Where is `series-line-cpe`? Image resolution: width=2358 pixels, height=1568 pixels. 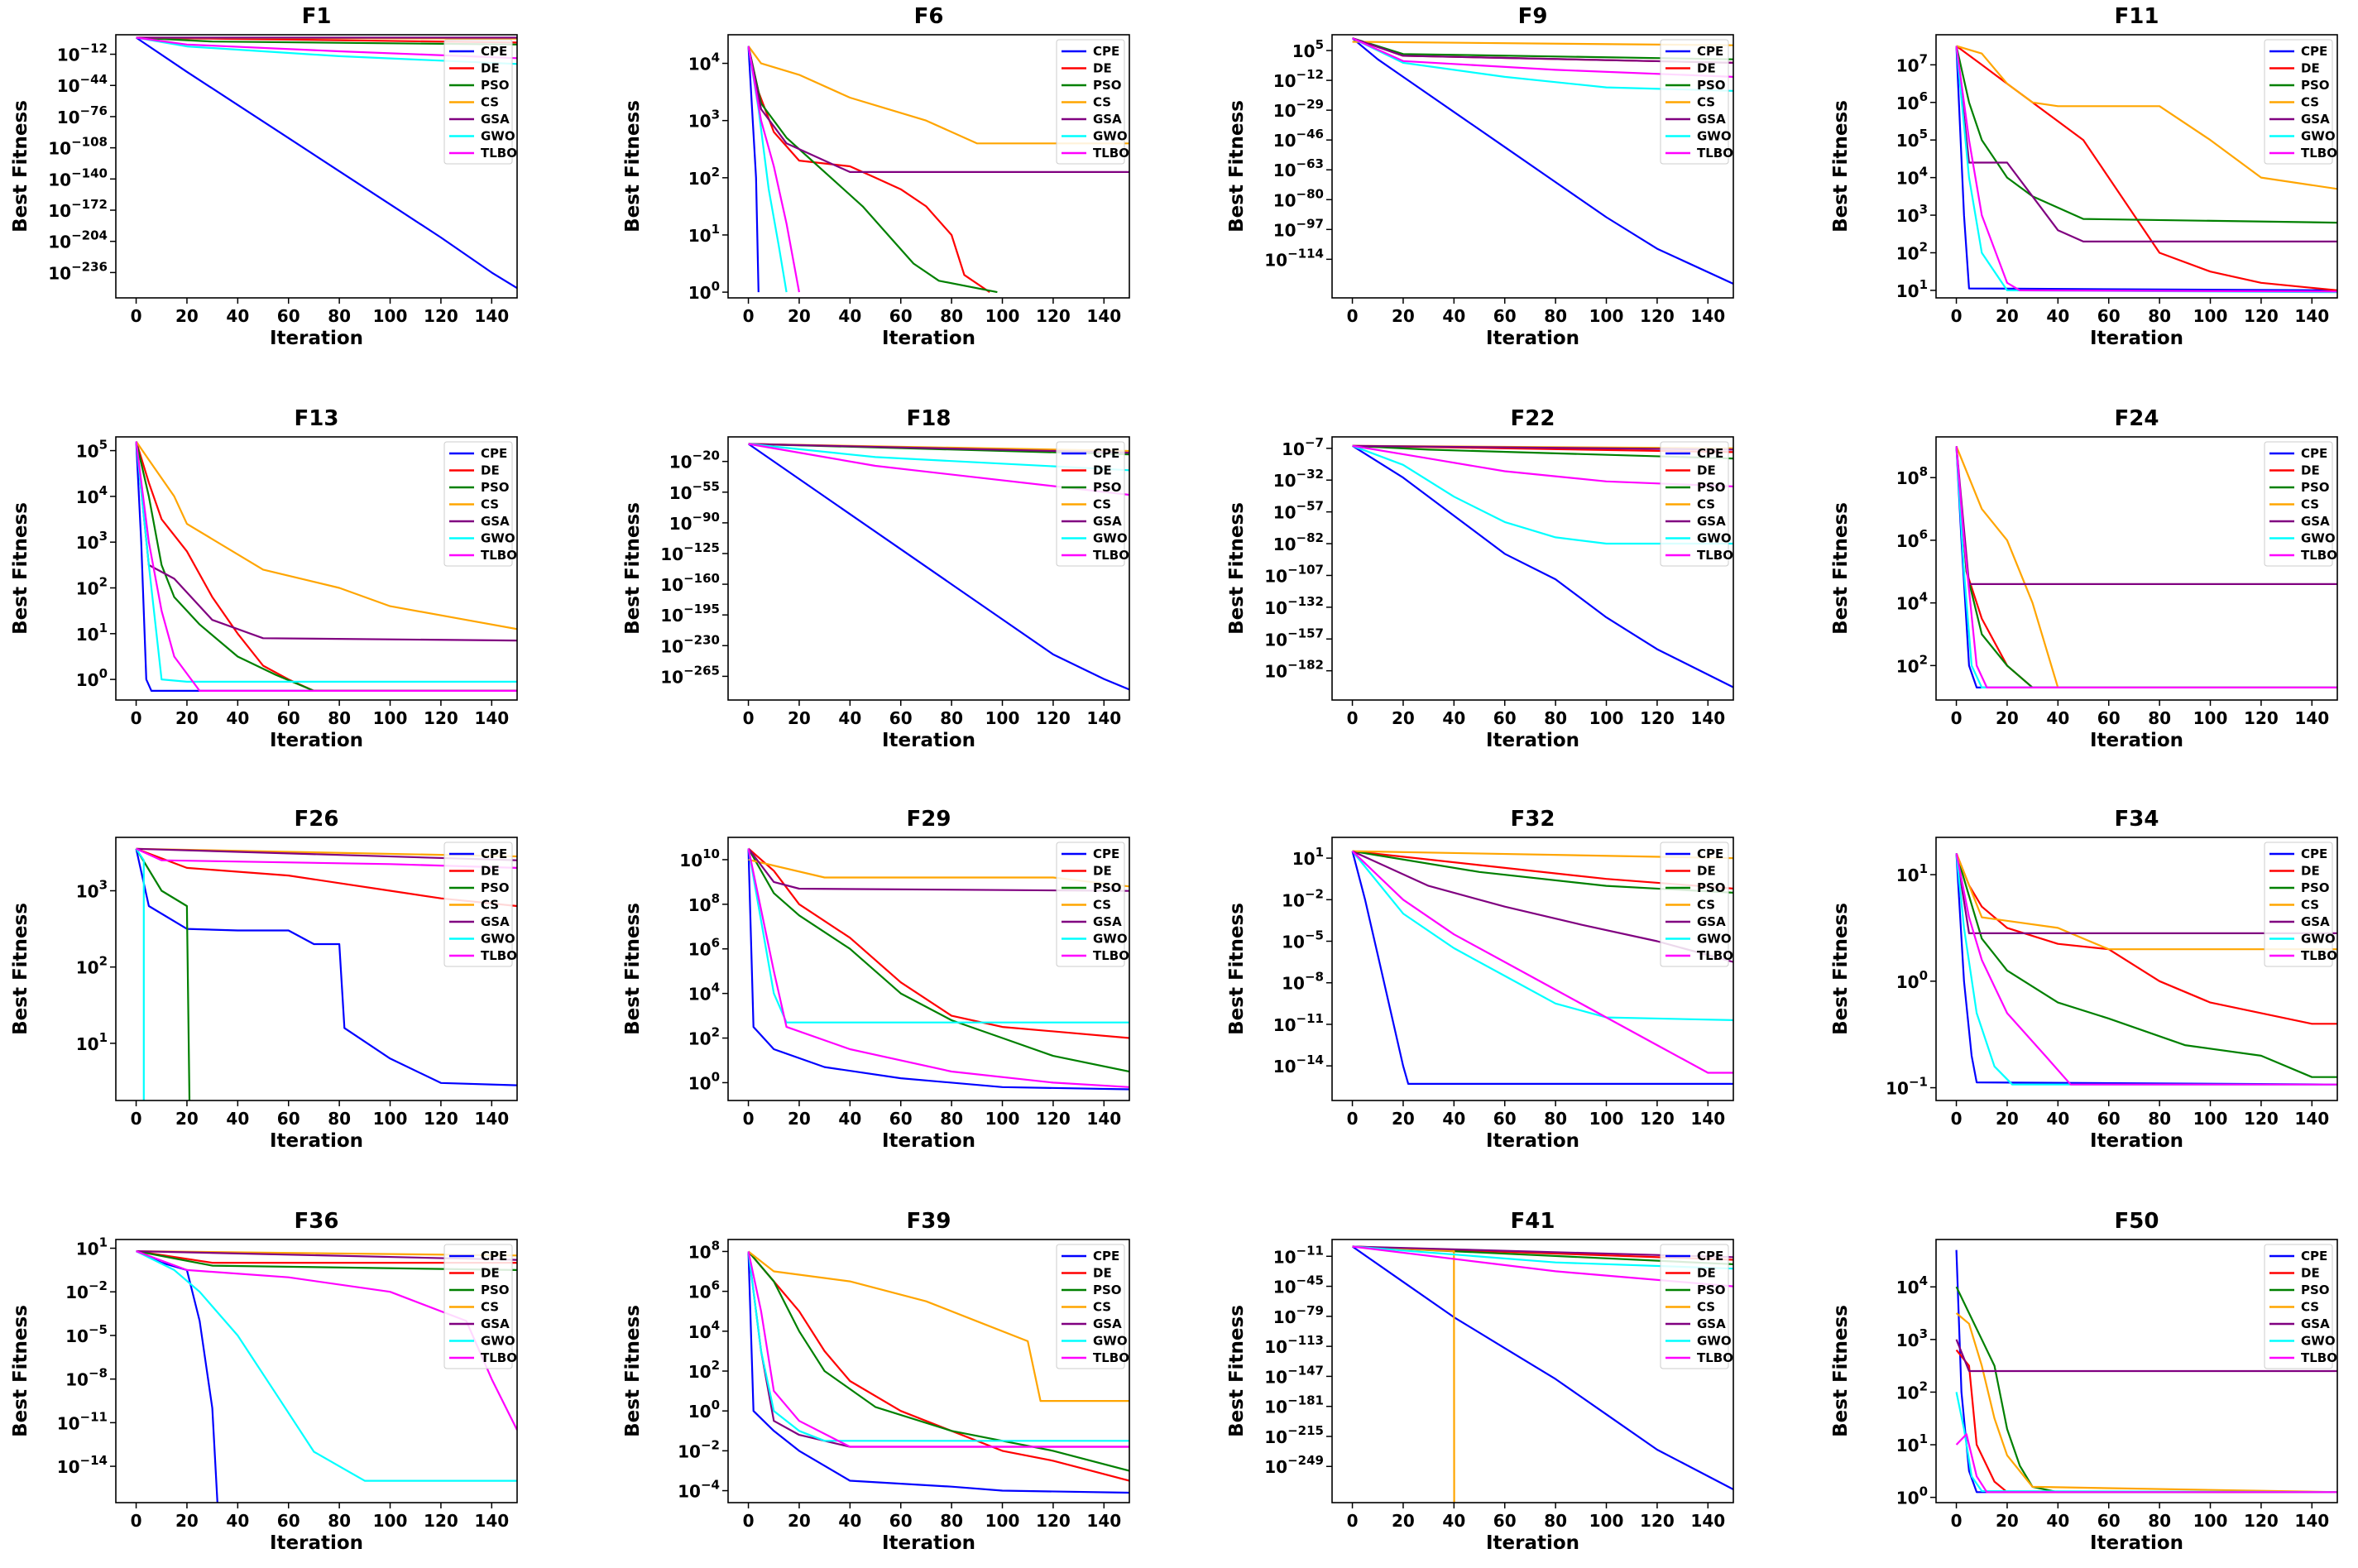 series-line-cpe is located at coordinates (1542, 161).